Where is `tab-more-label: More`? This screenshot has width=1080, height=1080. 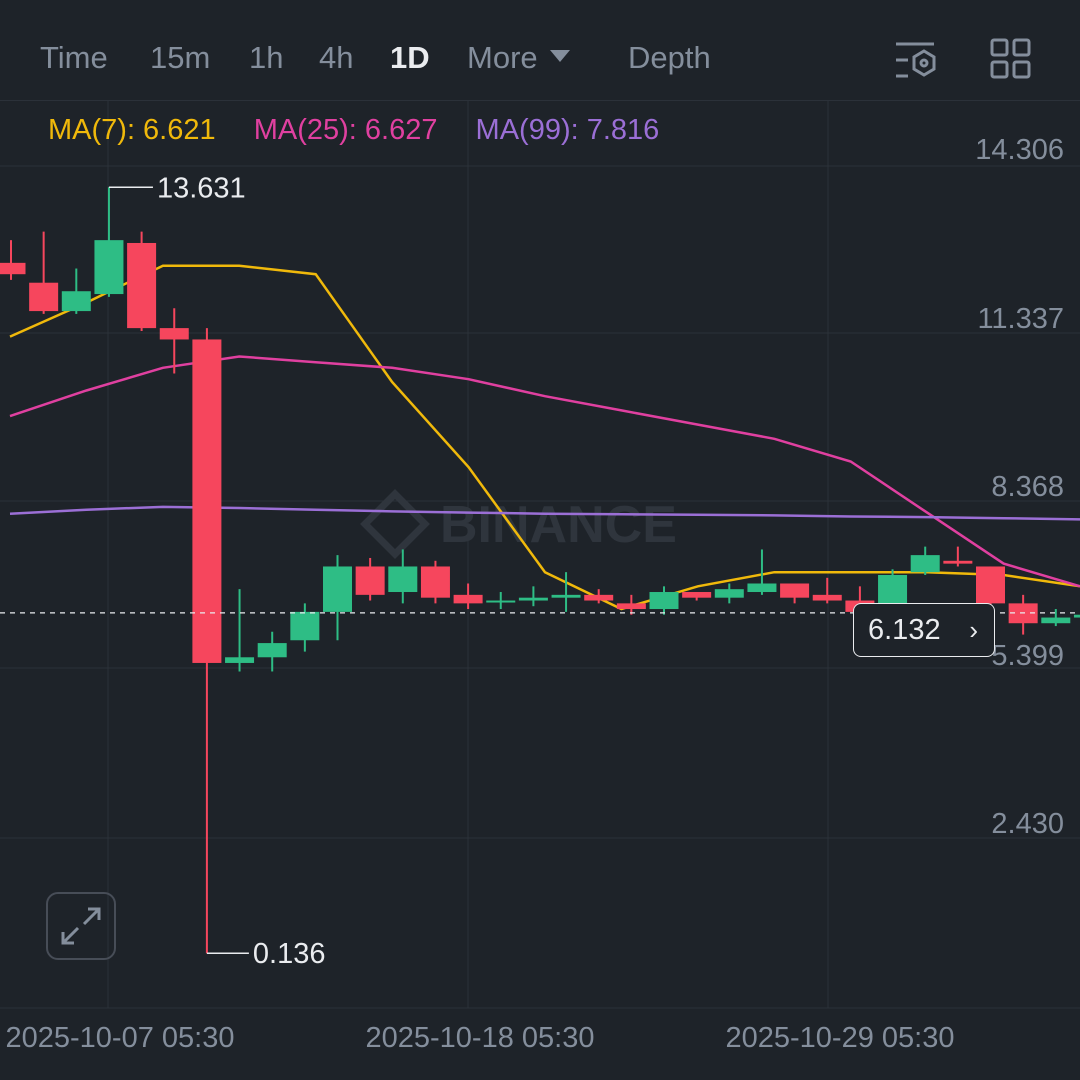
tab-more-label: More is located at coordinates (502, 57).